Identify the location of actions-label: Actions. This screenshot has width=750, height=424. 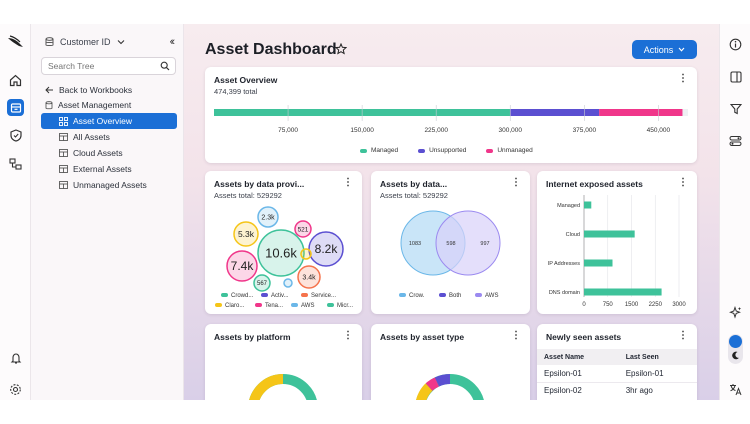
(658, 49).